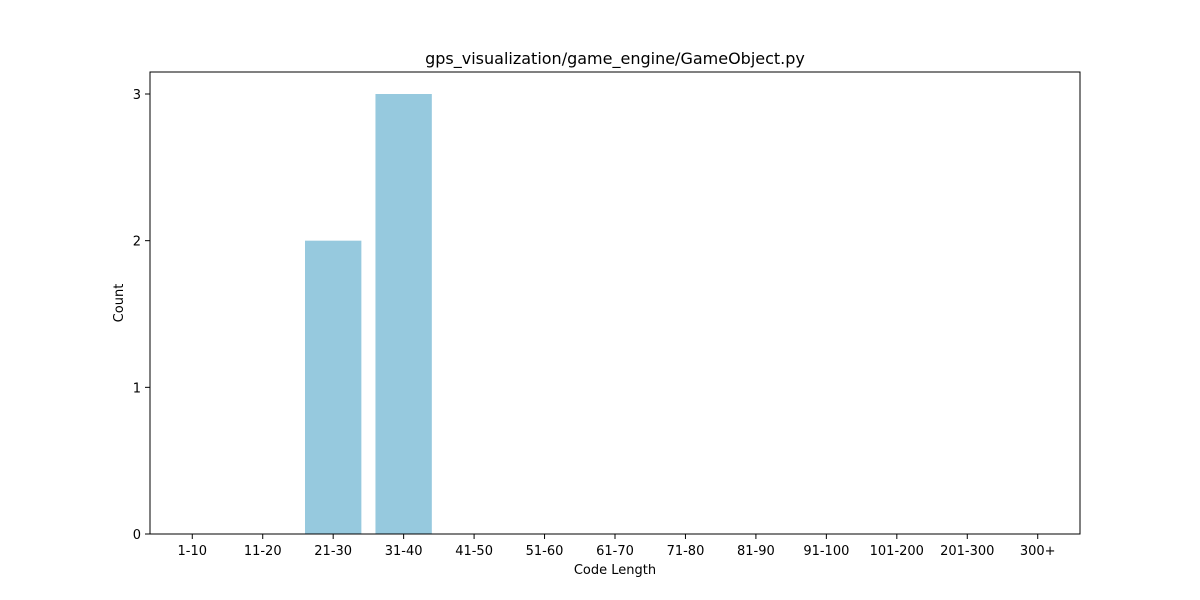  I want to click on x-tick-label: 51-60, so click(545, 551).